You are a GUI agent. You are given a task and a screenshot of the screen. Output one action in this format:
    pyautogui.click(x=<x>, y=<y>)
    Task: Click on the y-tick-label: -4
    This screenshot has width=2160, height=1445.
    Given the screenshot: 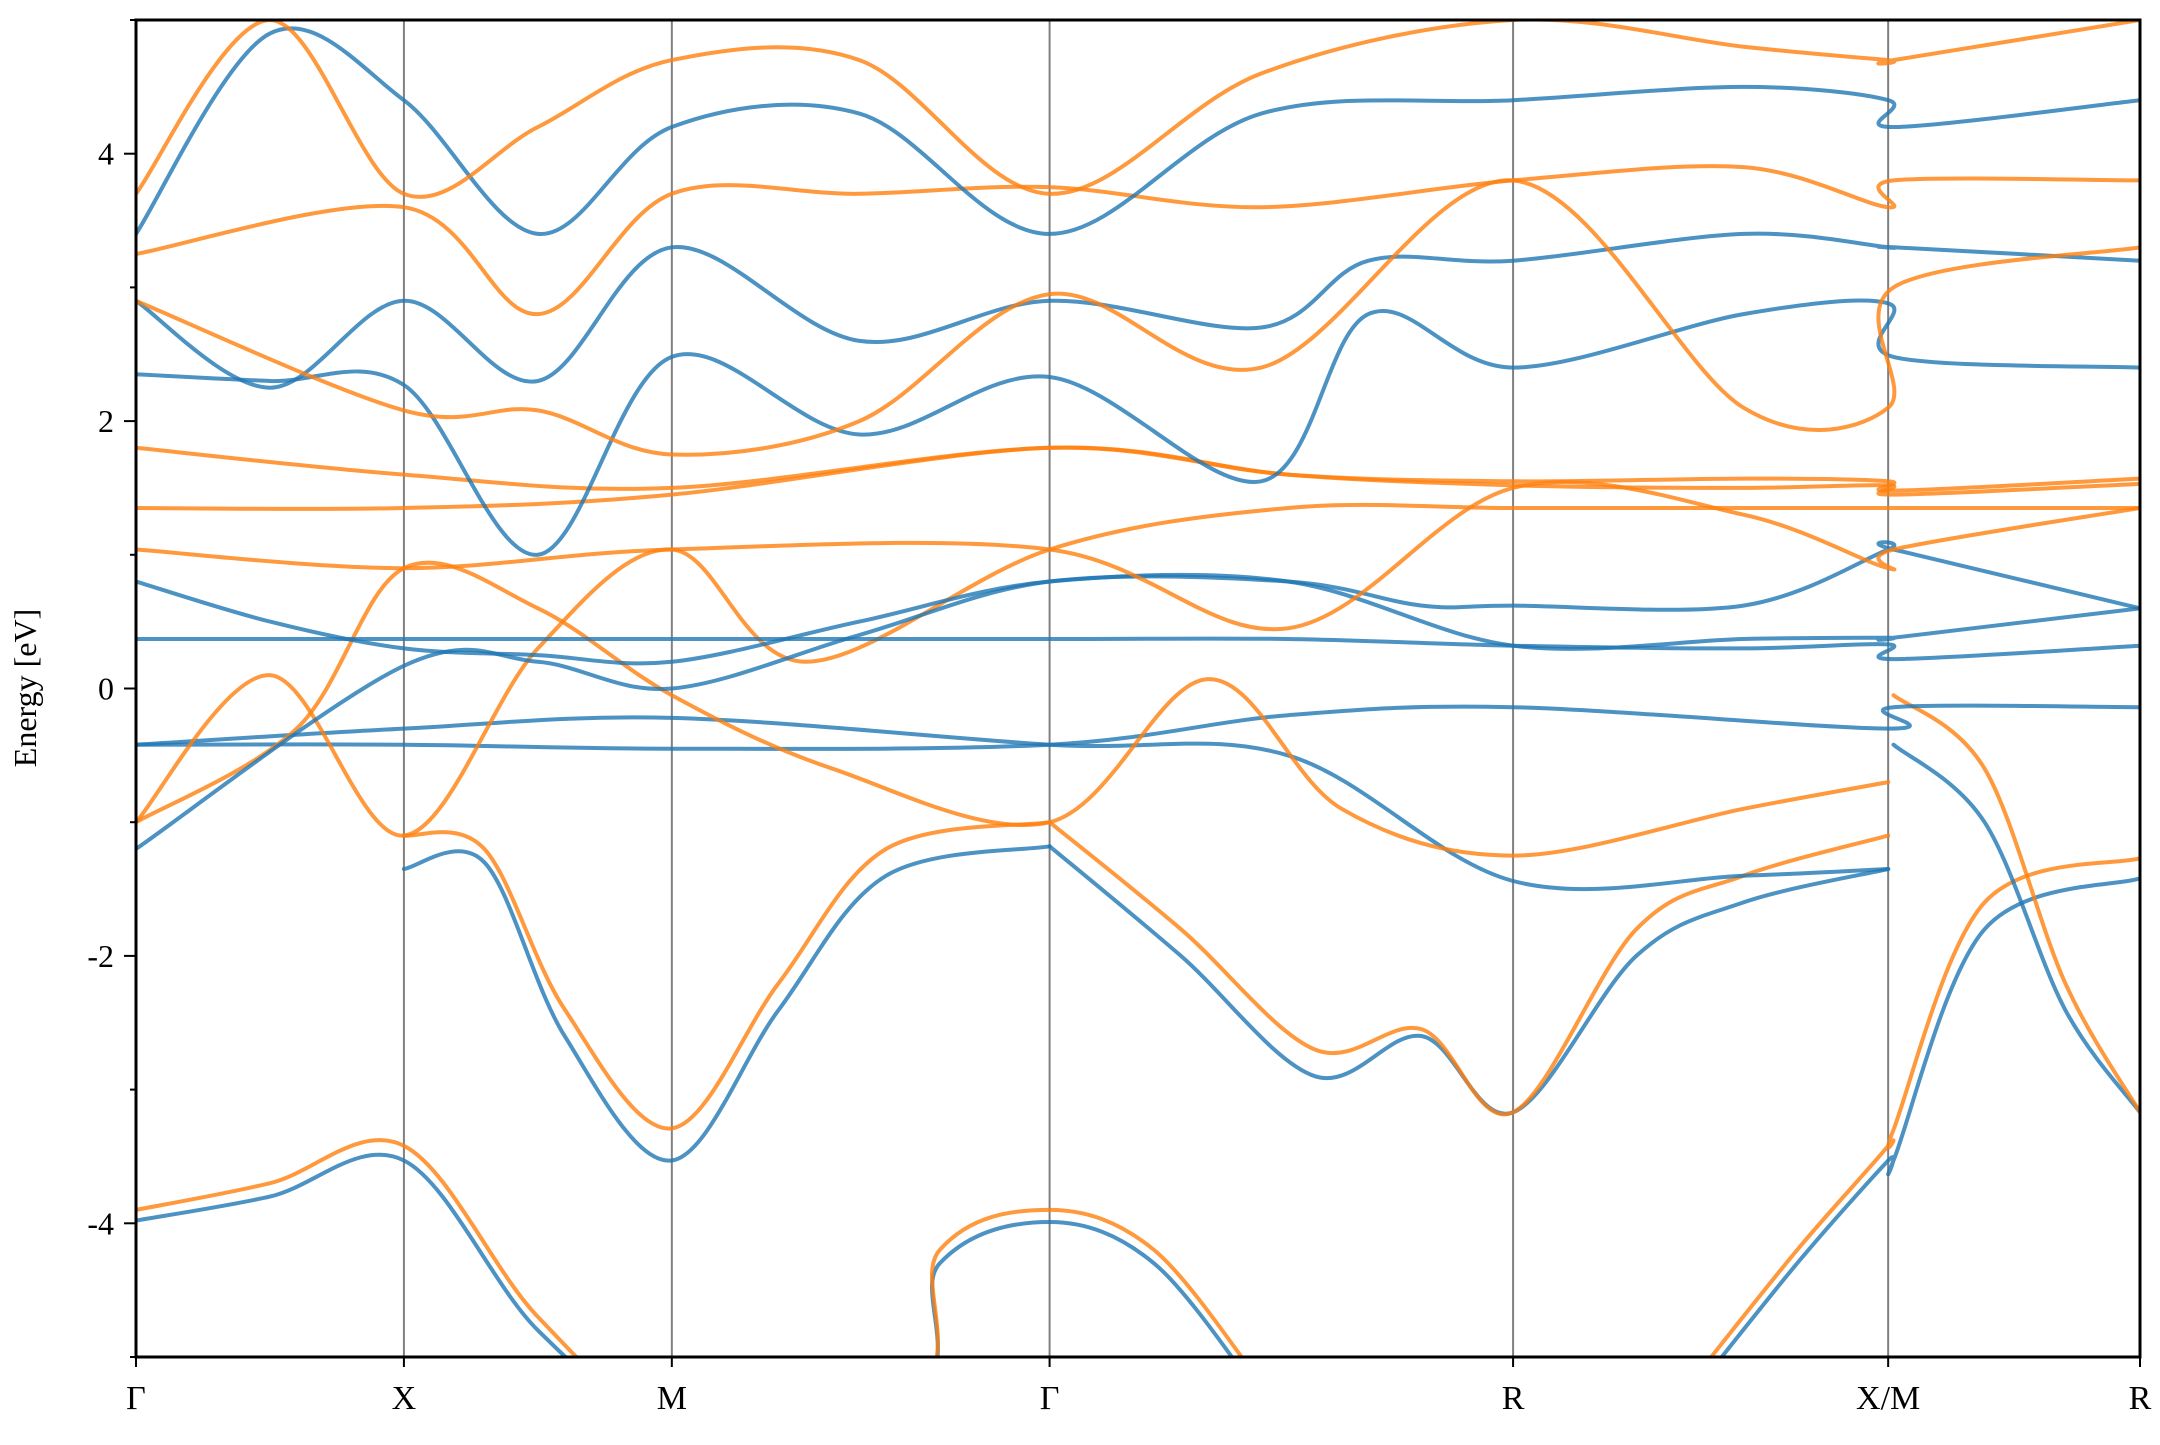 What is the action you would take?
    pyautogui.click(x=100, y=1223)
    